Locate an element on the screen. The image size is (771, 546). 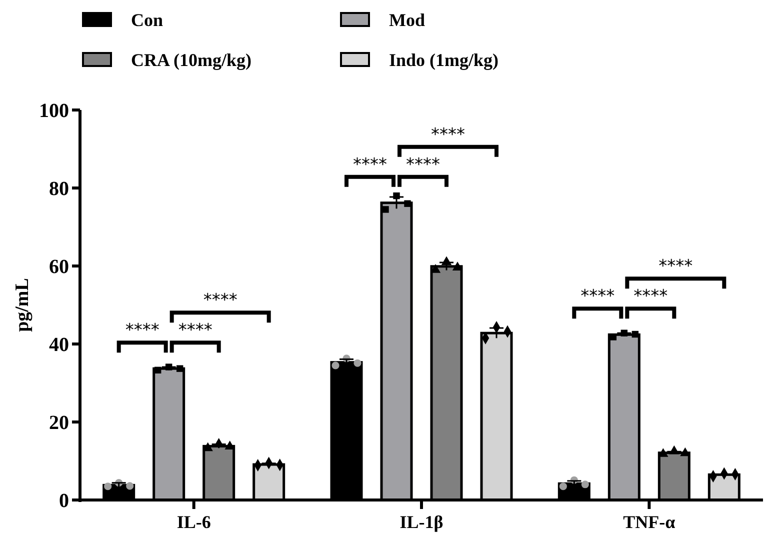
x-tick-label: IL-6 is located at coordinates (193, 522).